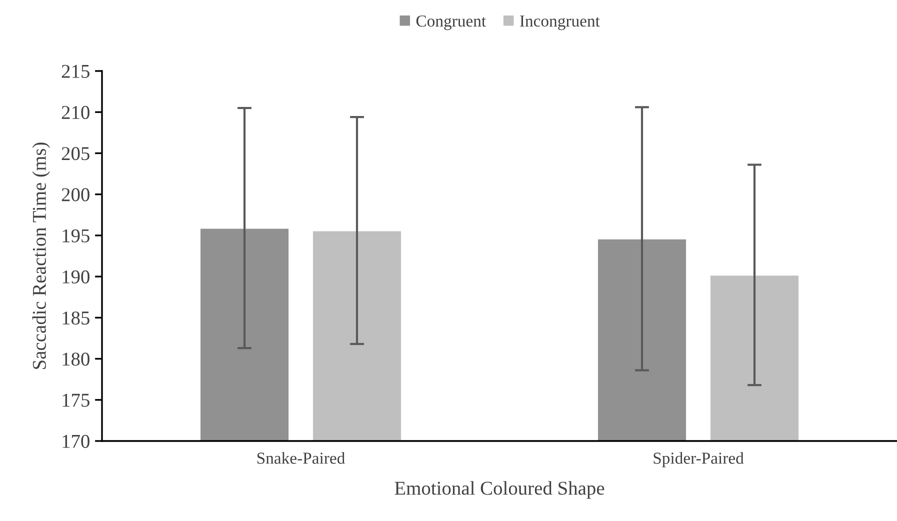 The image size is (897, 521). Describe the element at coordinates (76, 318) in the screenshot. I see `y-tick-label: 185` at that location.